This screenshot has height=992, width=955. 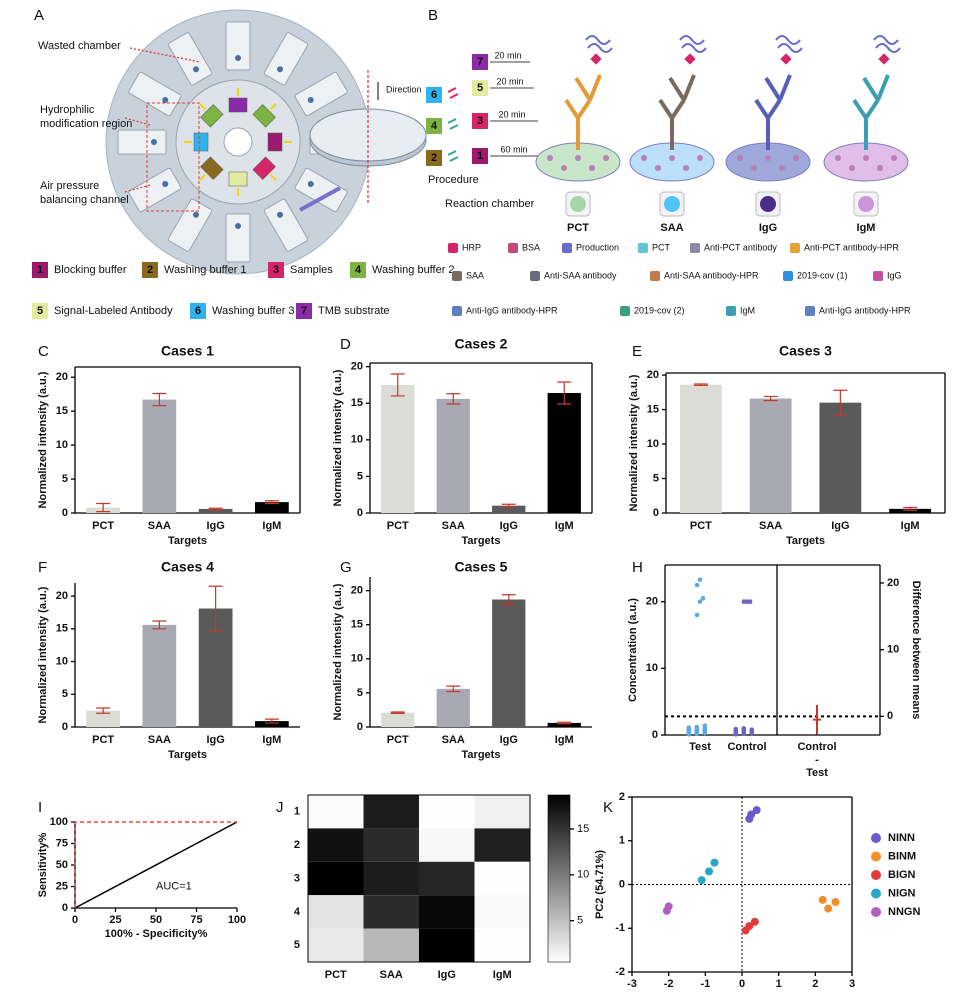 I want to click on x-tick-label: PCT, so click(x=398, y=740).